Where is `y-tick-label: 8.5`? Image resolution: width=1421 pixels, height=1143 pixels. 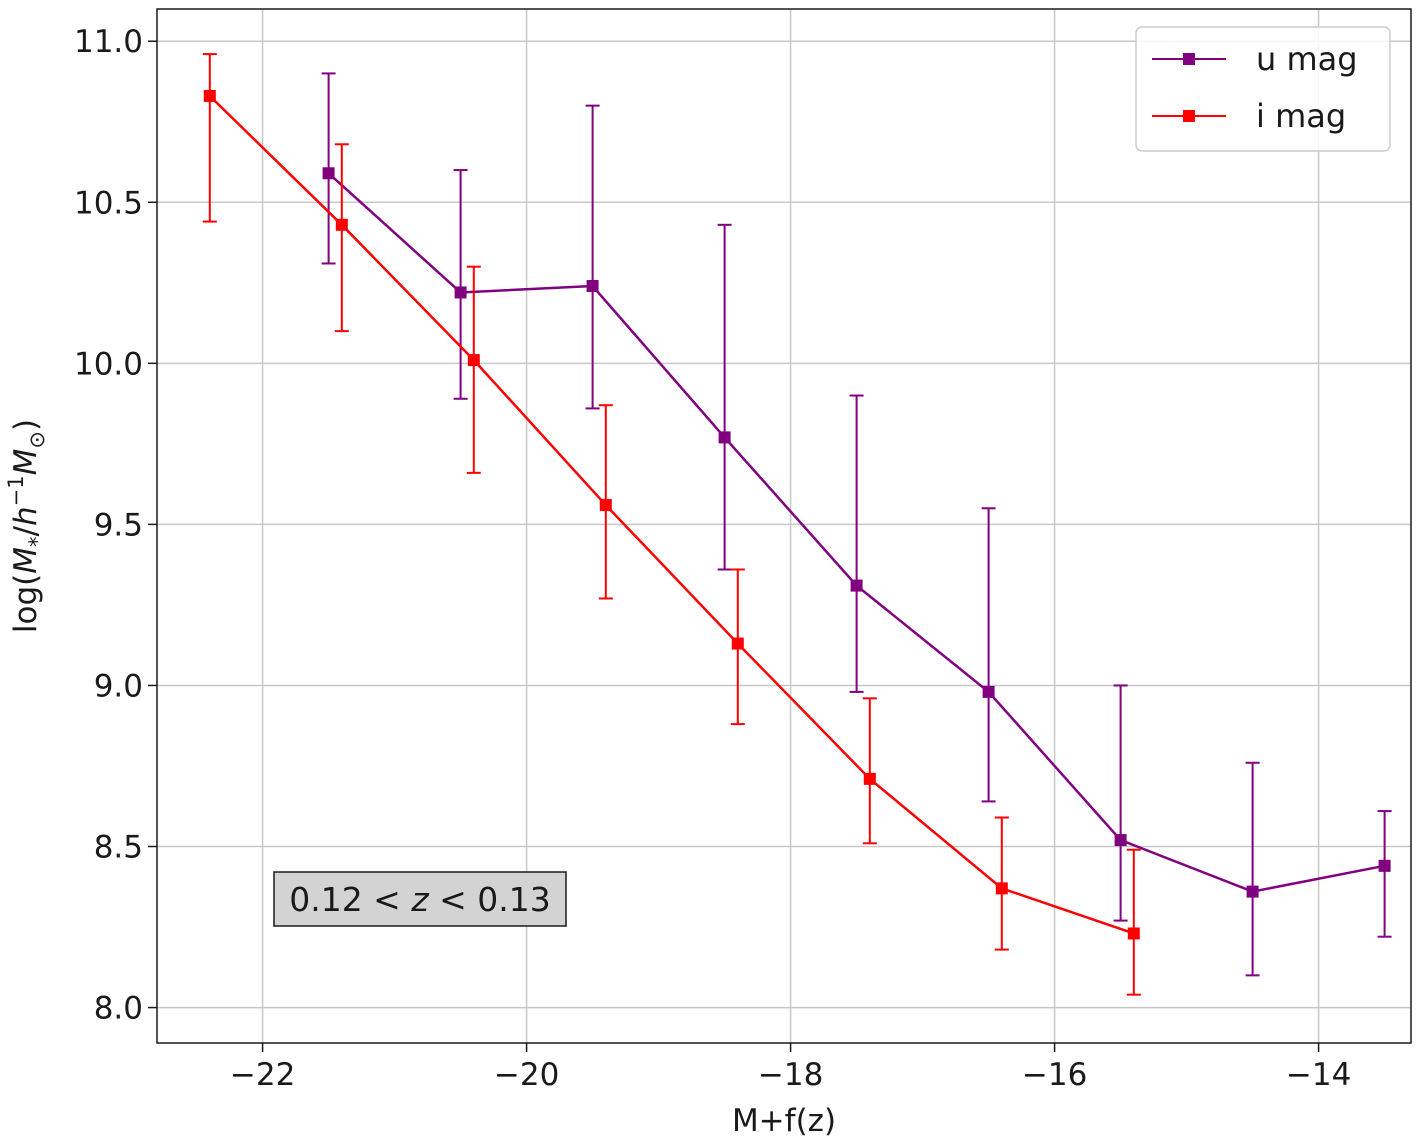 y-tick-label: 8.5 is located at coordinates (118, 848).